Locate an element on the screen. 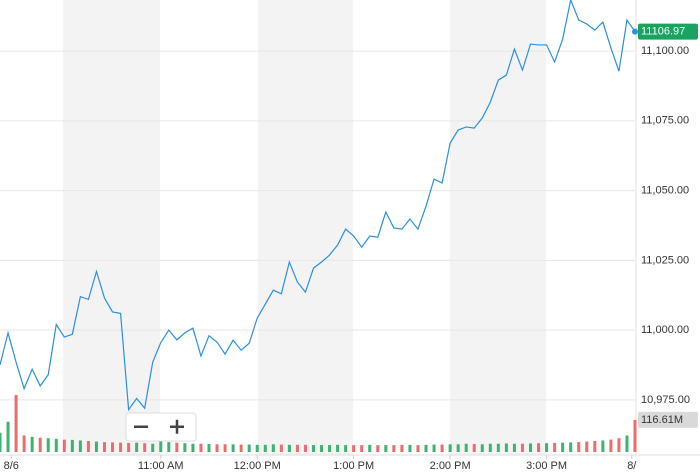  volume-badge is located at coordinates (668, 419).